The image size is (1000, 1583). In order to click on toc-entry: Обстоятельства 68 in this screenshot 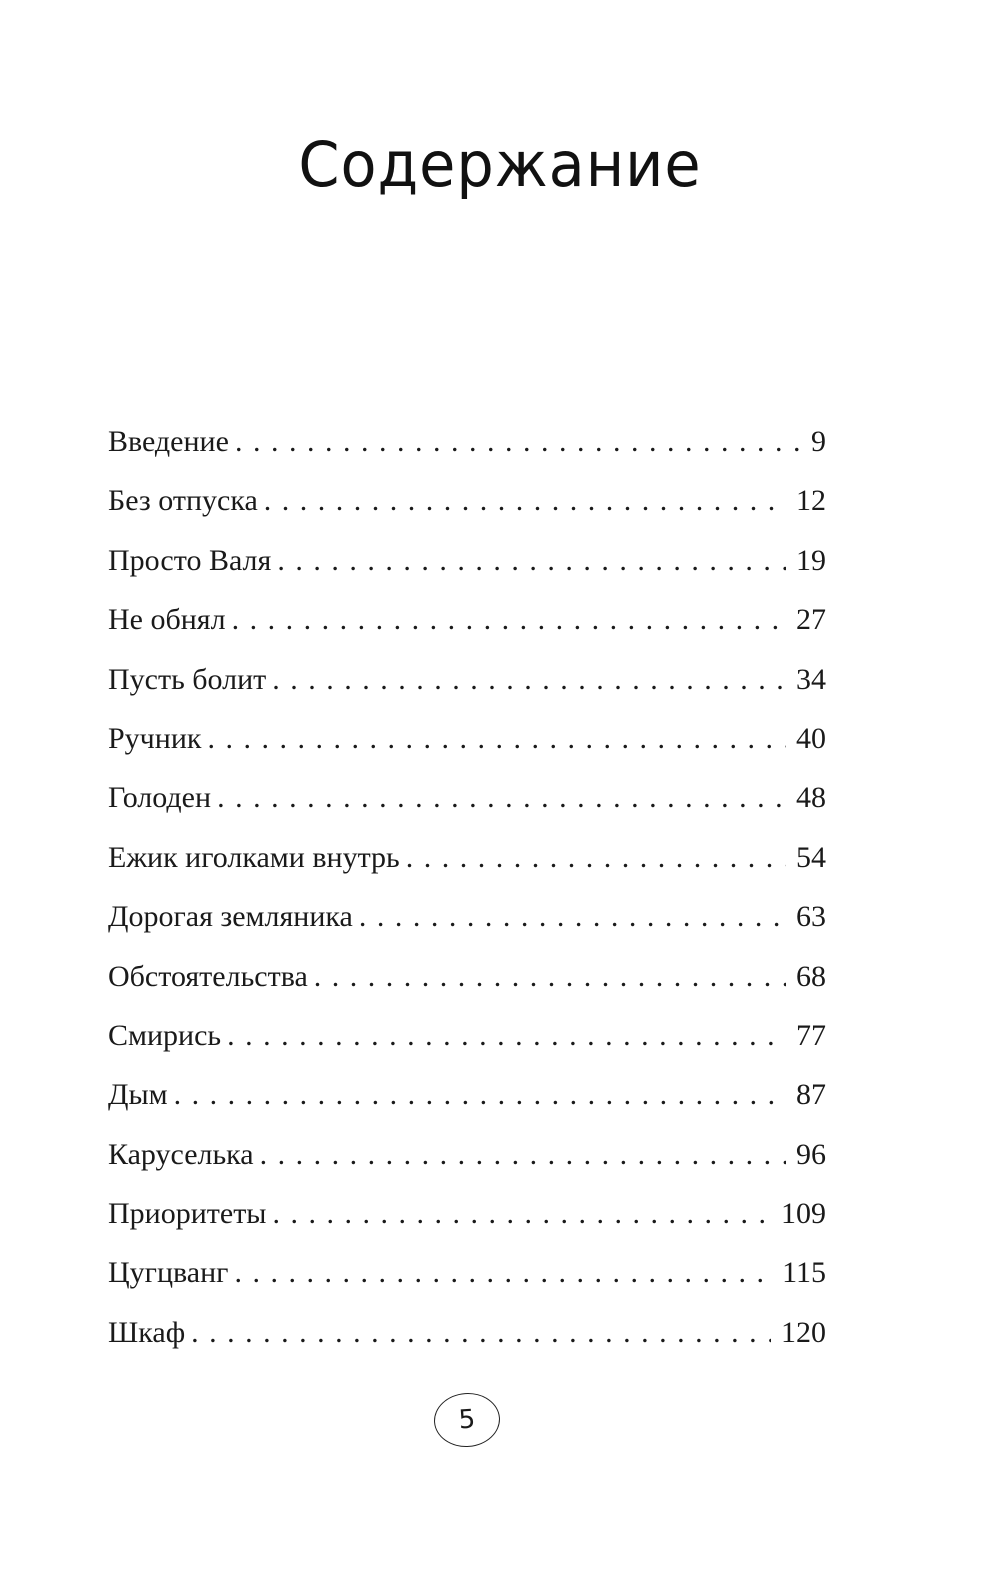, I will do `click(467, 989)`.